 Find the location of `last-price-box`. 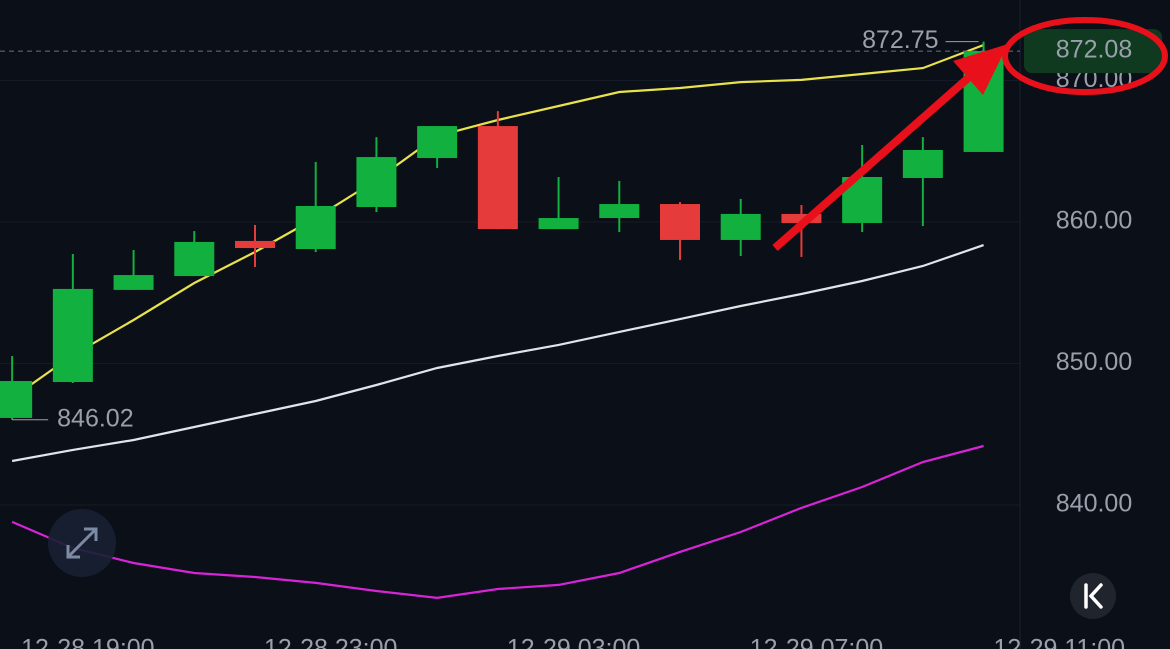

last-price-box is located at coordinates (1093, 51).